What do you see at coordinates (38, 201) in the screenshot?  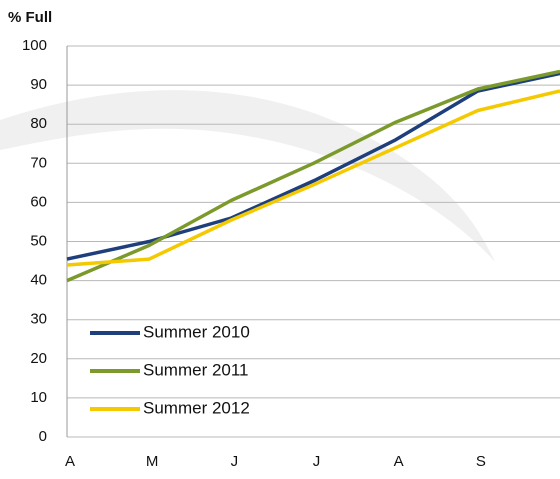 I see `y-tick-label: 60` at bounding box center [38, 201].